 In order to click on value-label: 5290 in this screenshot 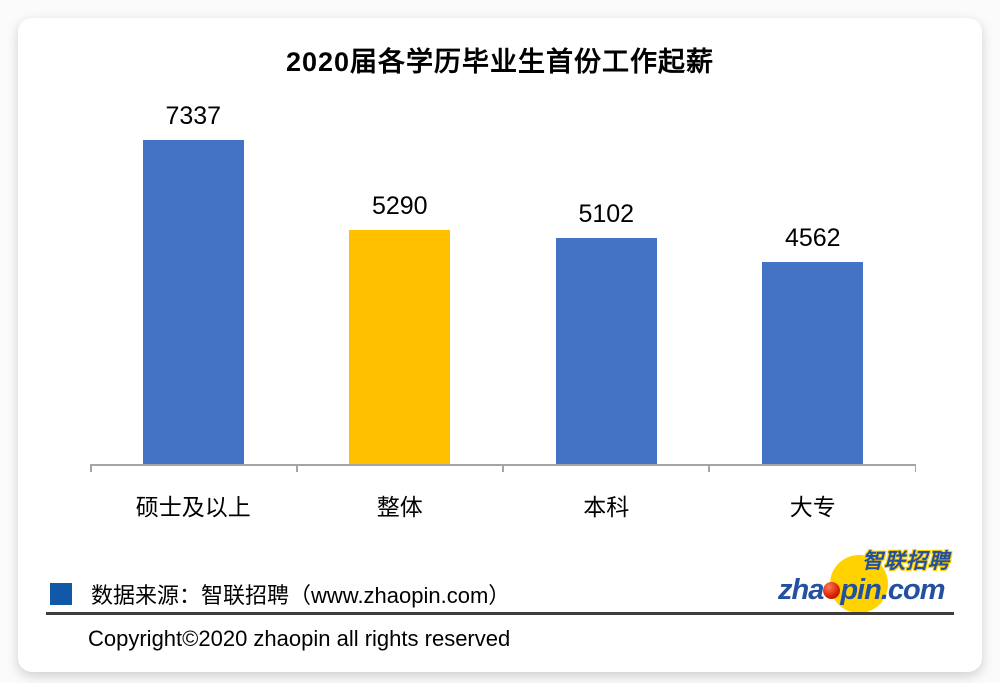, I will do `click(399, 206)`.